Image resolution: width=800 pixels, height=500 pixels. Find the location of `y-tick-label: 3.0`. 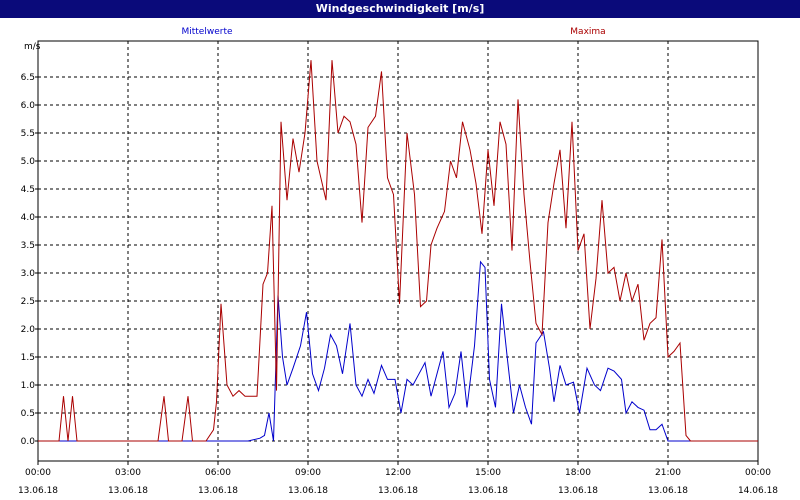

y-tick-label: 3.0 is located at coordinates (28, 274).